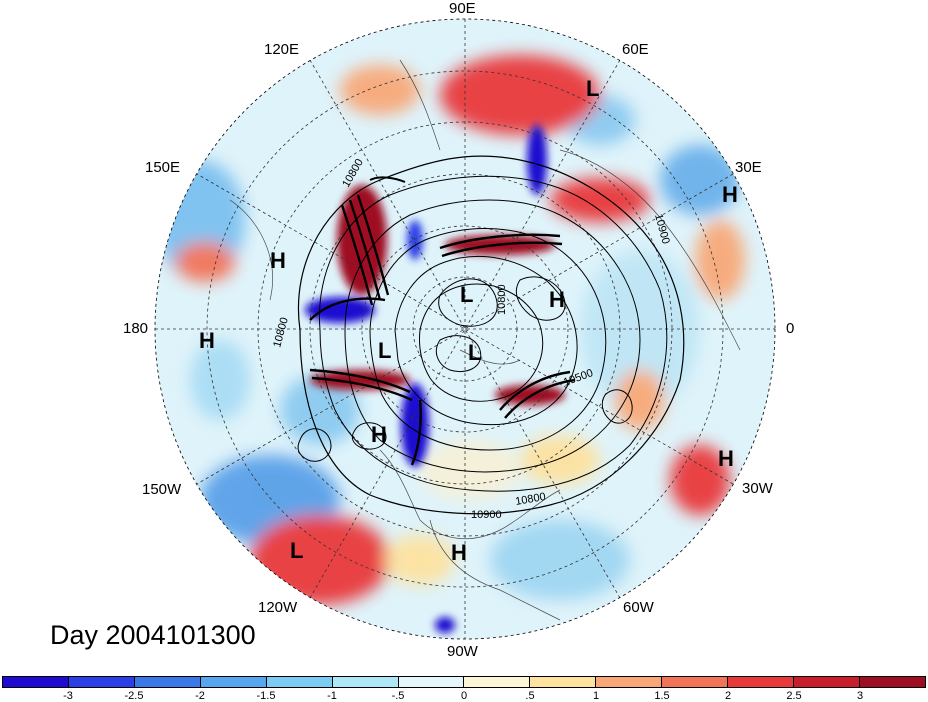  I want to click on lon-label-60w: 60W, so click(638, 607).